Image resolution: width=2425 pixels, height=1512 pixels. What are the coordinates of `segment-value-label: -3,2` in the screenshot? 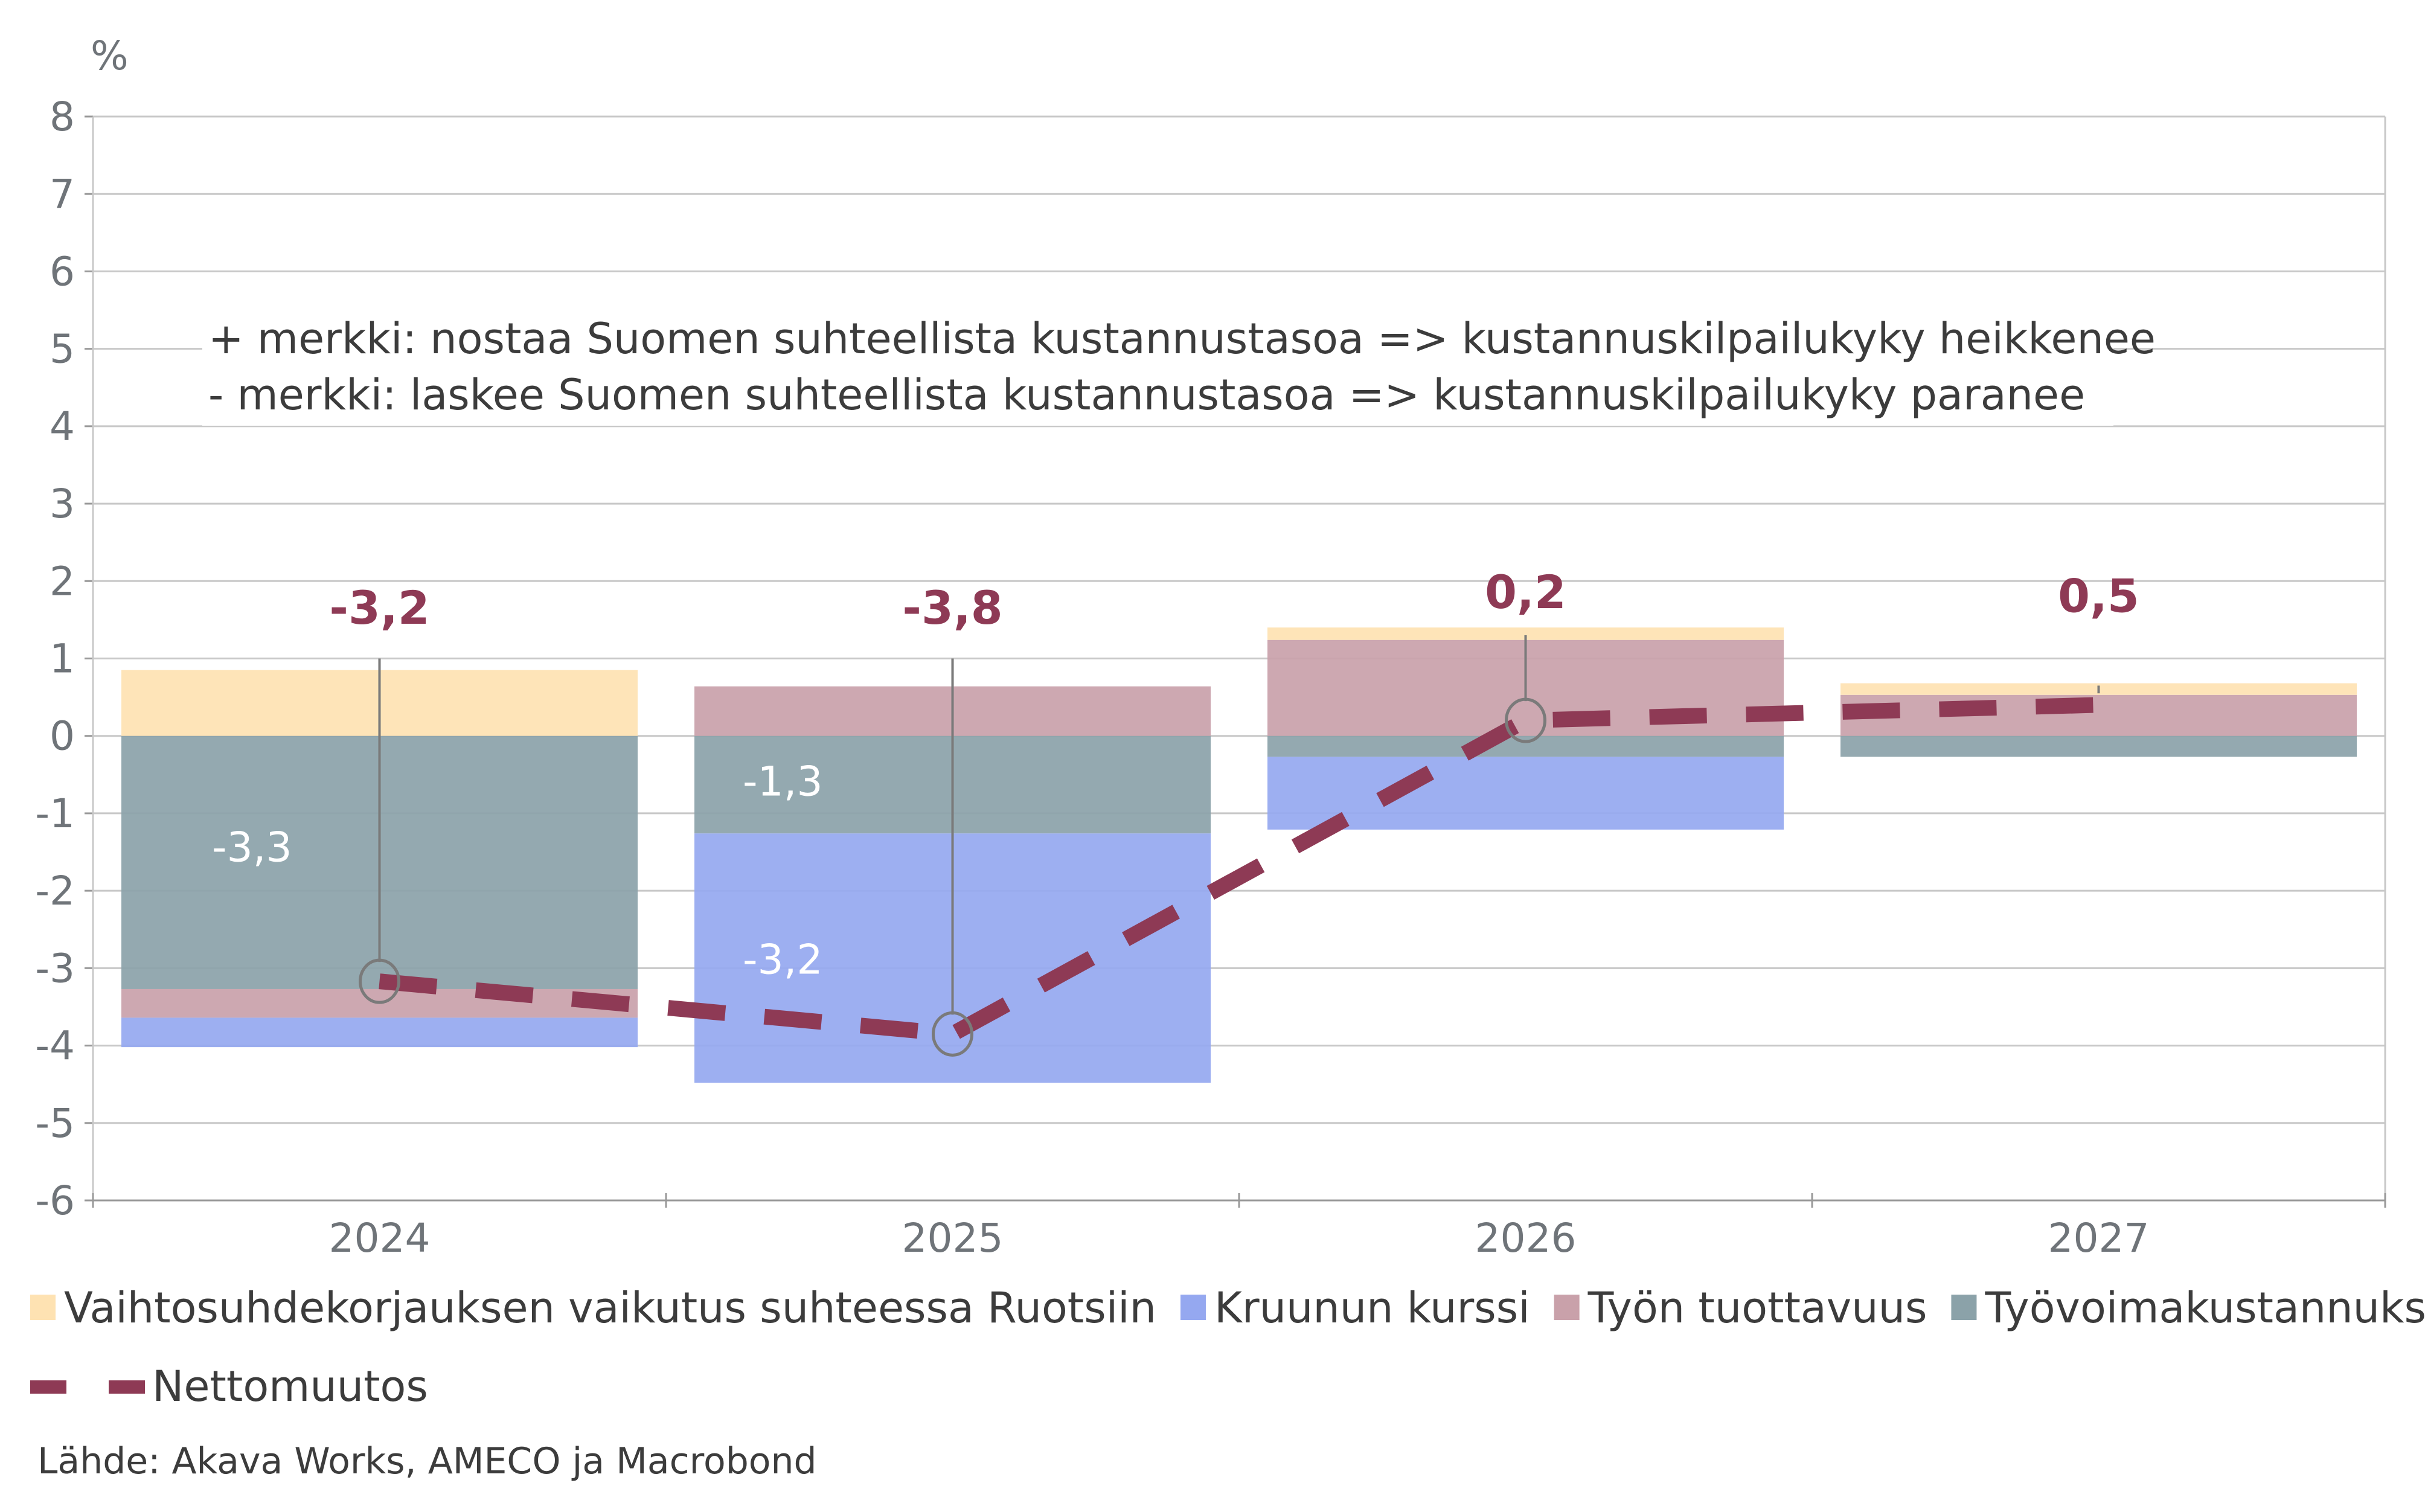 It's located at (783, 960).